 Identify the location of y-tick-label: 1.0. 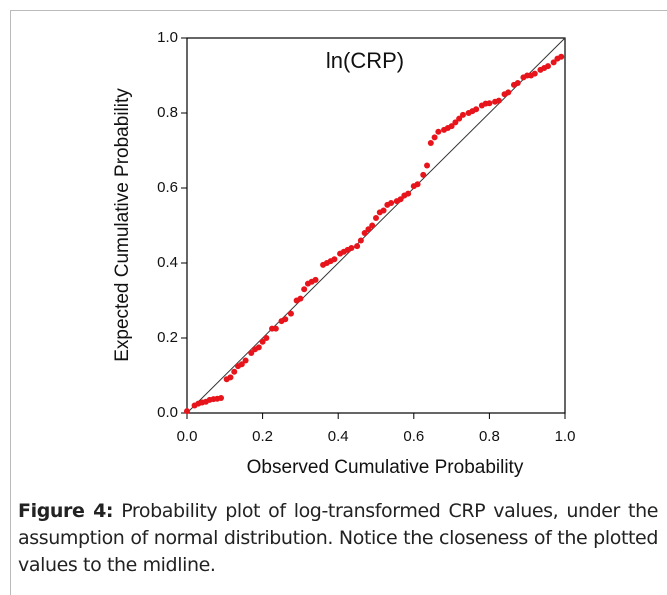
(167, 37).